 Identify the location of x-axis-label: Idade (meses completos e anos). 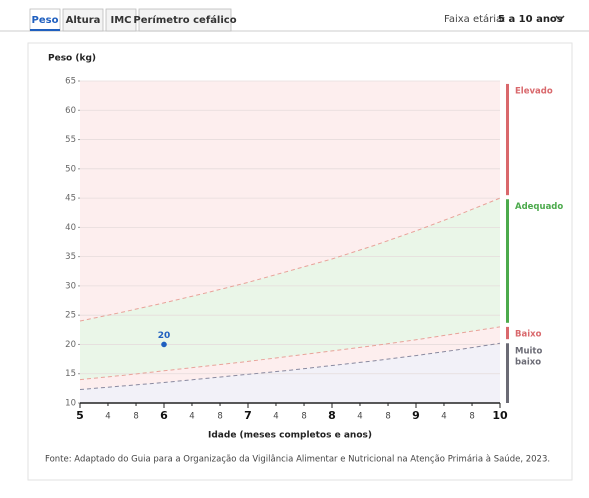
(290, 436).